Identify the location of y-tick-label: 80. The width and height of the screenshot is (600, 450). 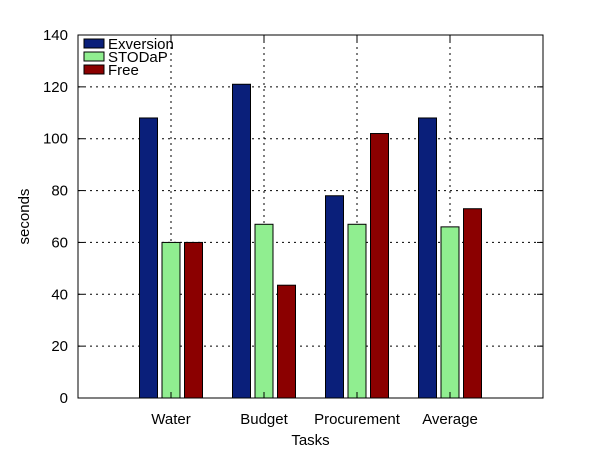
(59, 191).